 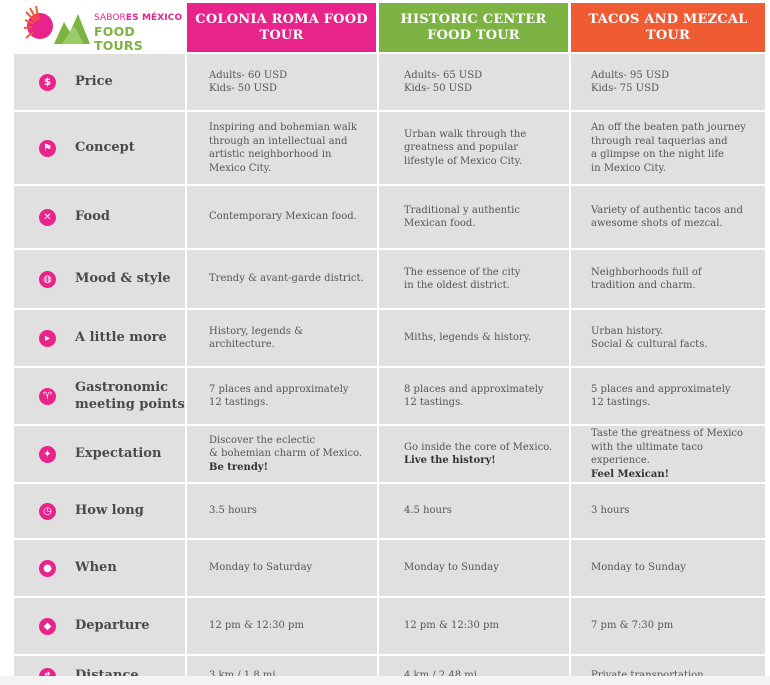 What do you see at coordinates (282, 666) in the screenshot?
I see `cell-colonia-roma: 3 km / 1.8 mi` at bounding box center [282, 666].